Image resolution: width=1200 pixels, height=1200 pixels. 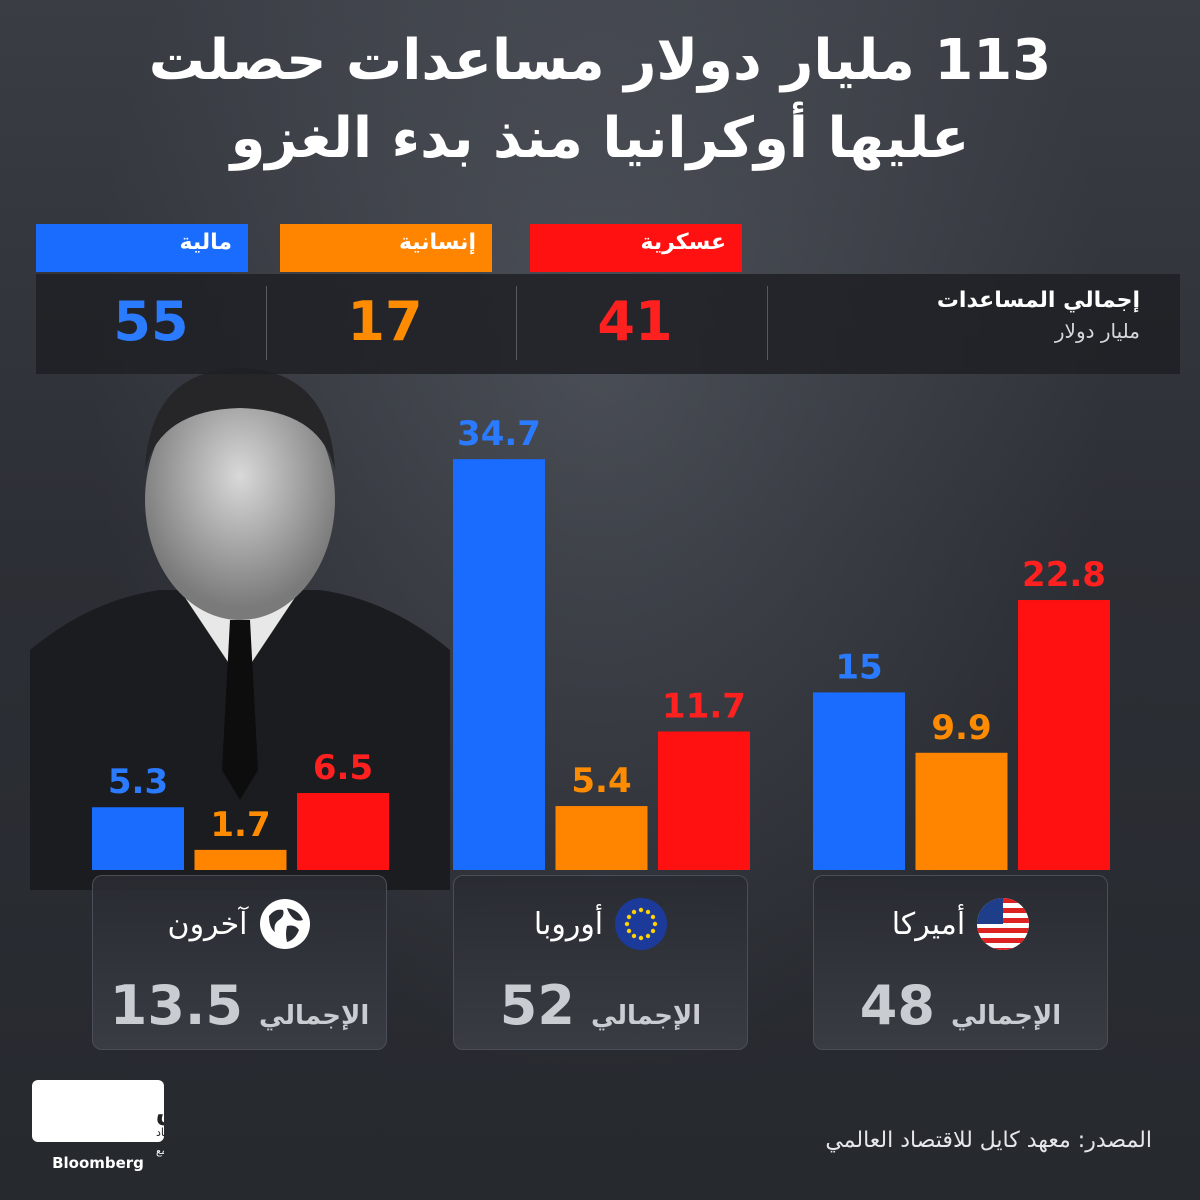 What do you see at coordinates (239, 962) in the screenshot?
I see `card-others: آخرون الإجمالي 13.5` at bounding box center [239, 962].